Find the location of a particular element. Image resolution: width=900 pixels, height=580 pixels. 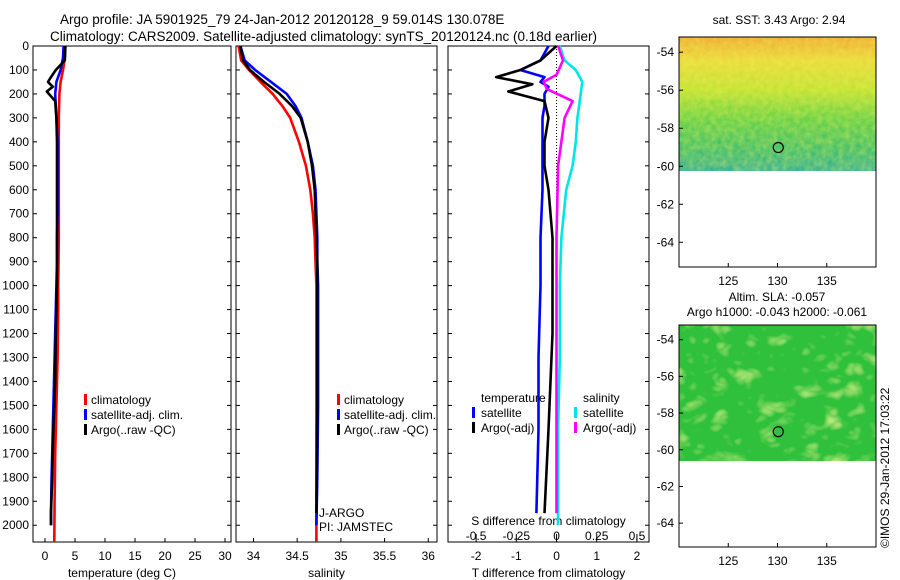

depth-tick-label: 1000 is located at coordinates (15, 286).